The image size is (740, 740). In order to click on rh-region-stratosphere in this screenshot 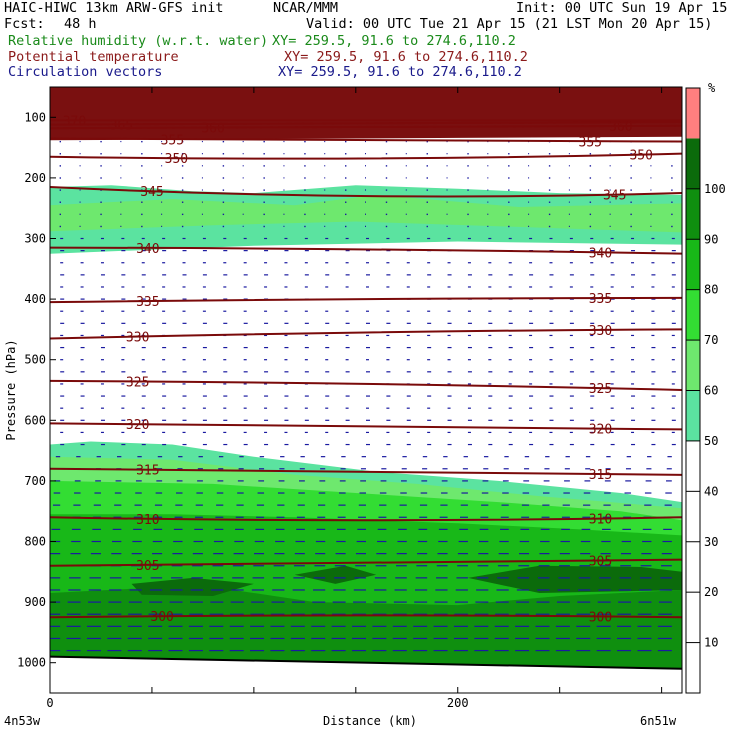, I will do `click(366, 114)`.